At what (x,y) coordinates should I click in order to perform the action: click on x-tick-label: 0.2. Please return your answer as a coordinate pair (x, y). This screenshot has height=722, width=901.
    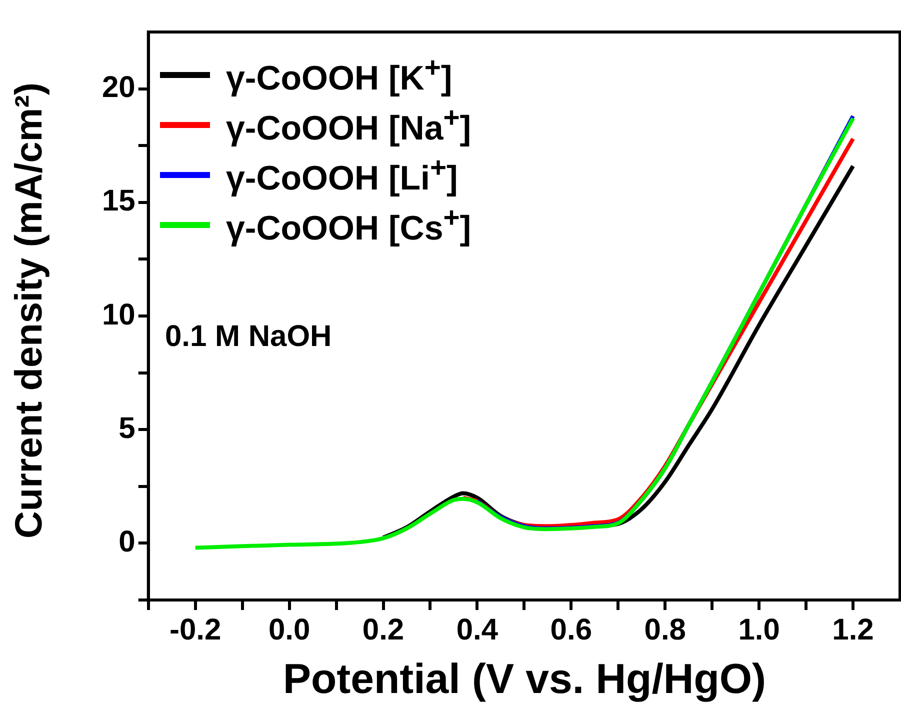
    Looking at the image, I should click on (383, 629).